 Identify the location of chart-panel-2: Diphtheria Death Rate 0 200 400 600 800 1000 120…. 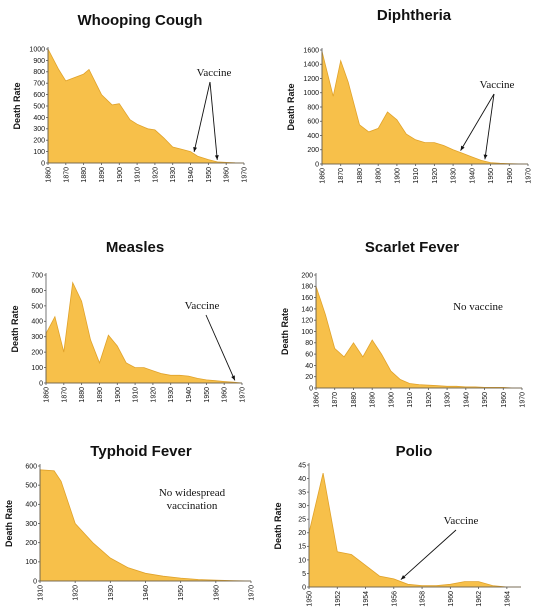
(409, 95).